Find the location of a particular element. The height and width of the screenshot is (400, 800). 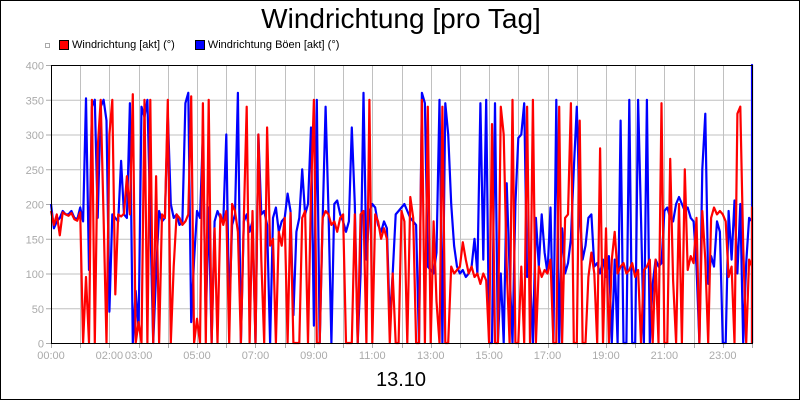

y-tick-label: 50 is located at coordinates (38, 310).